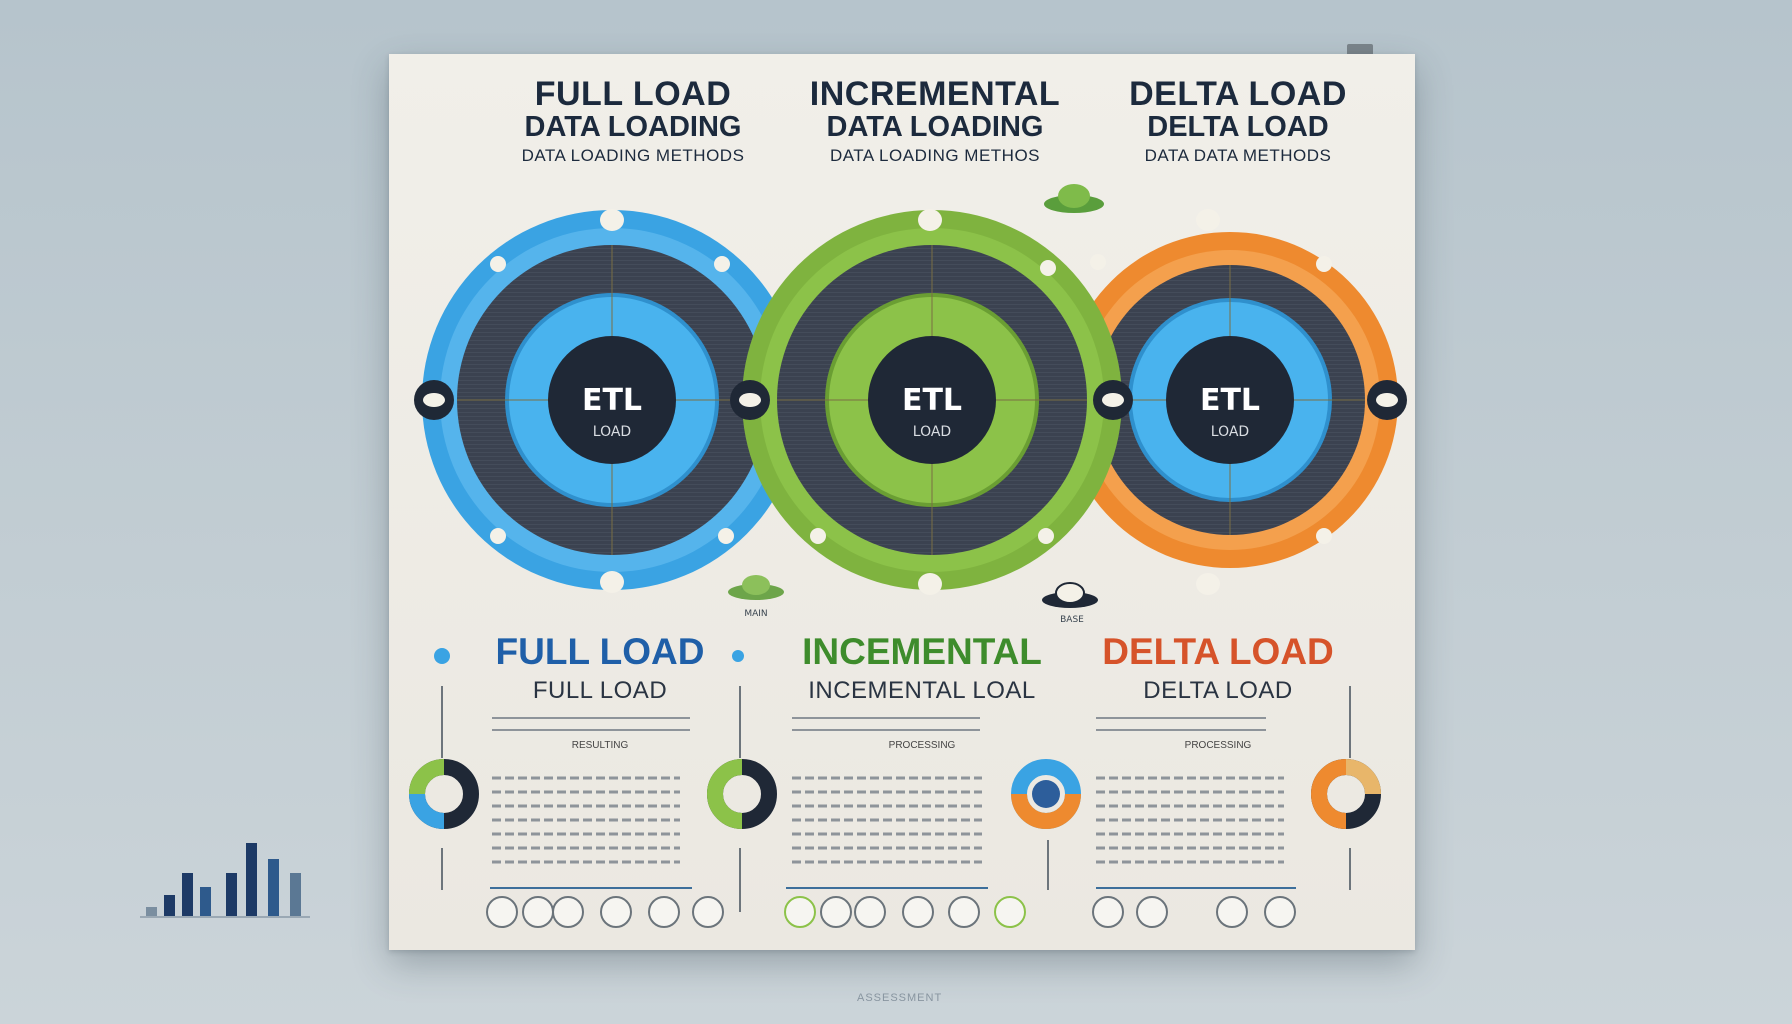 The width and height of the screenshot is (1792, 1024). Describe the element at coordinates (1072, 620) in the screenshot. I see `cloud-caption: BASE` at that location.